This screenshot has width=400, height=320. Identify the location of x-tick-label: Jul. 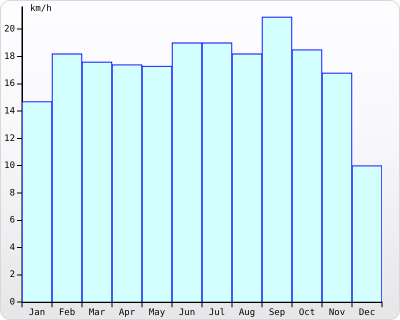
(217, 313).